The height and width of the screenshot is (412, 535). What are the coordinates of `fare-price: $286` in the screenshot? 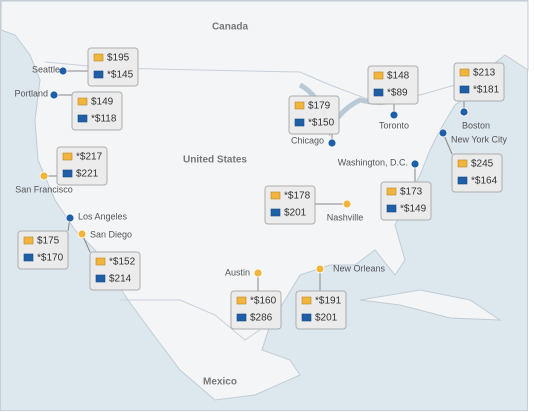 It's located at (261, 318).